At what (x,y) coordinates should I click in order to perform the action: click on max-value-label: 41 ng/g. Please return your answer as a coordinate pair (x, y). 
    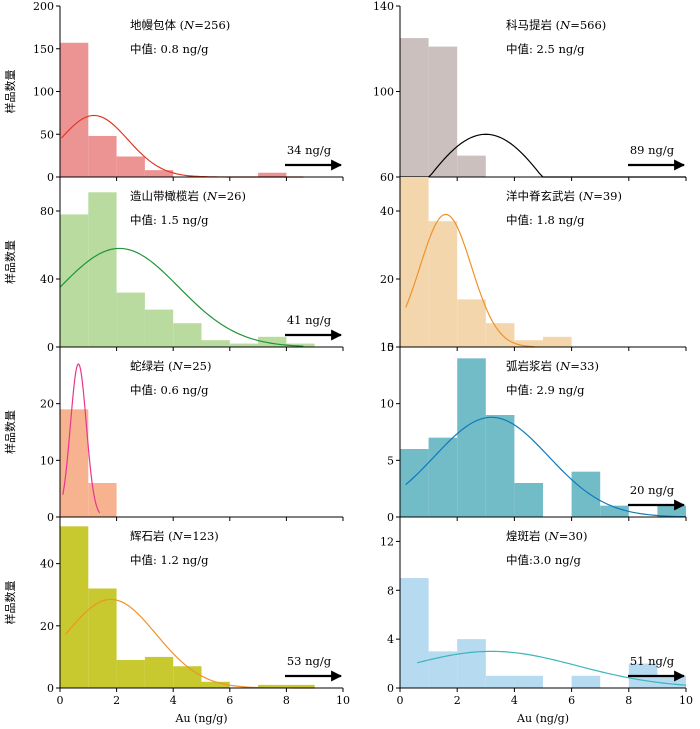
    Looking at the image, I should click on (309, 320).